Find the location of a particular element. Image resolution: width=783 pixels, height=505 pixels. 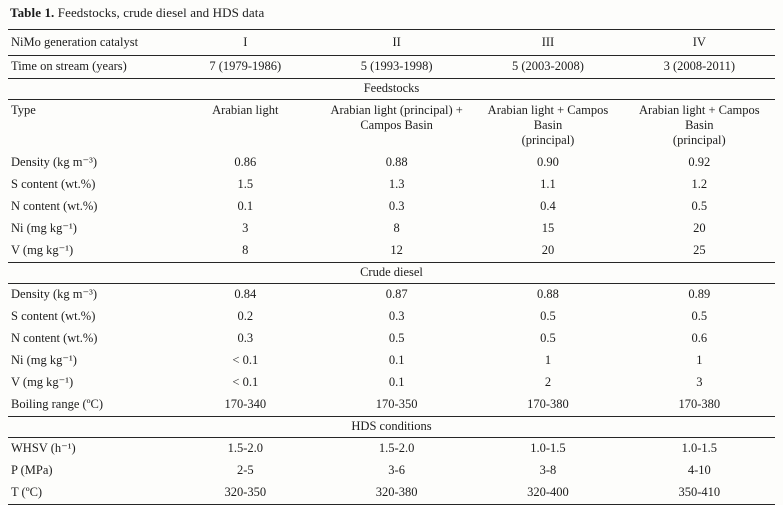

table-row: WHSV (h⁻¹) 1.5-2.0 1.5-2.0 1.0-1.5 1.0-1.5 is located at coordinates (391, 449).